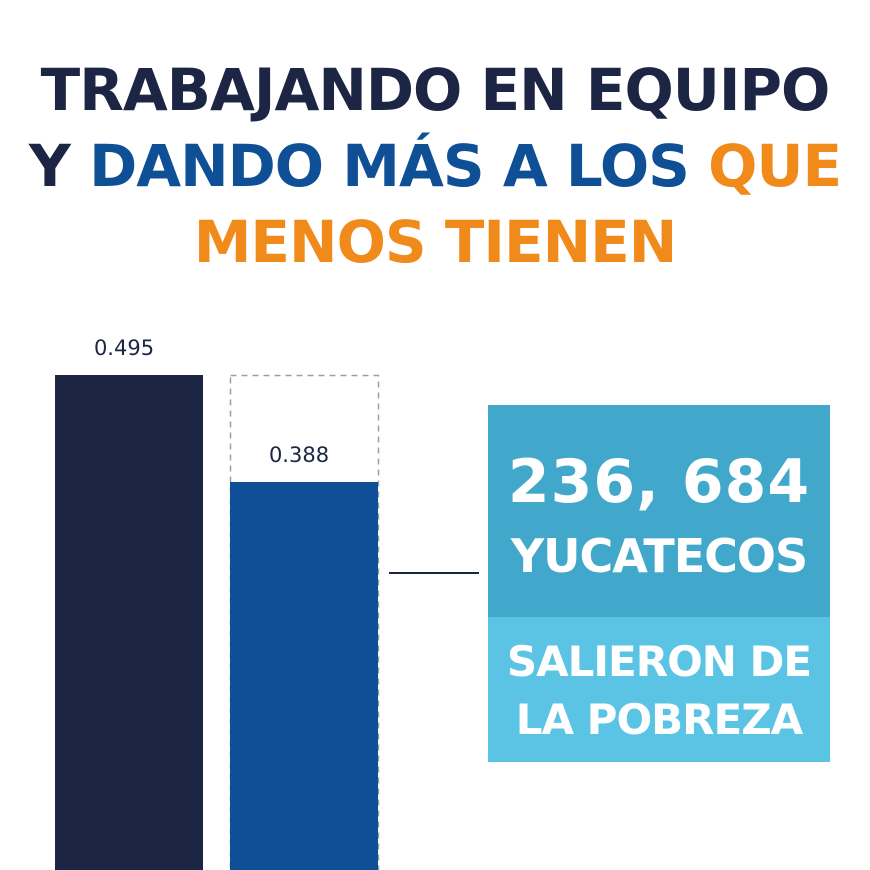  Describe the element at coordinates (775, 166) in the screenshot. I see `headline-line-2-end: QUE` at that location.